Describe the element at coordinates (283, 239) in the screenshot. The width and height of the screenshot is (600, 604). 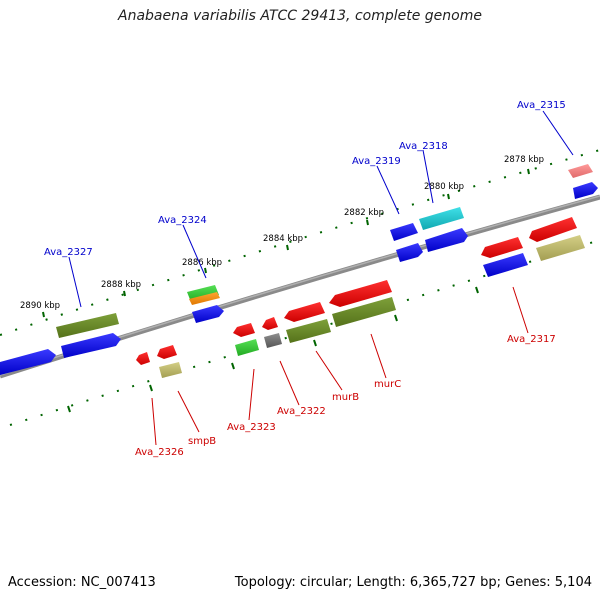
I see `tick-label: 2884 kbp` at that location.